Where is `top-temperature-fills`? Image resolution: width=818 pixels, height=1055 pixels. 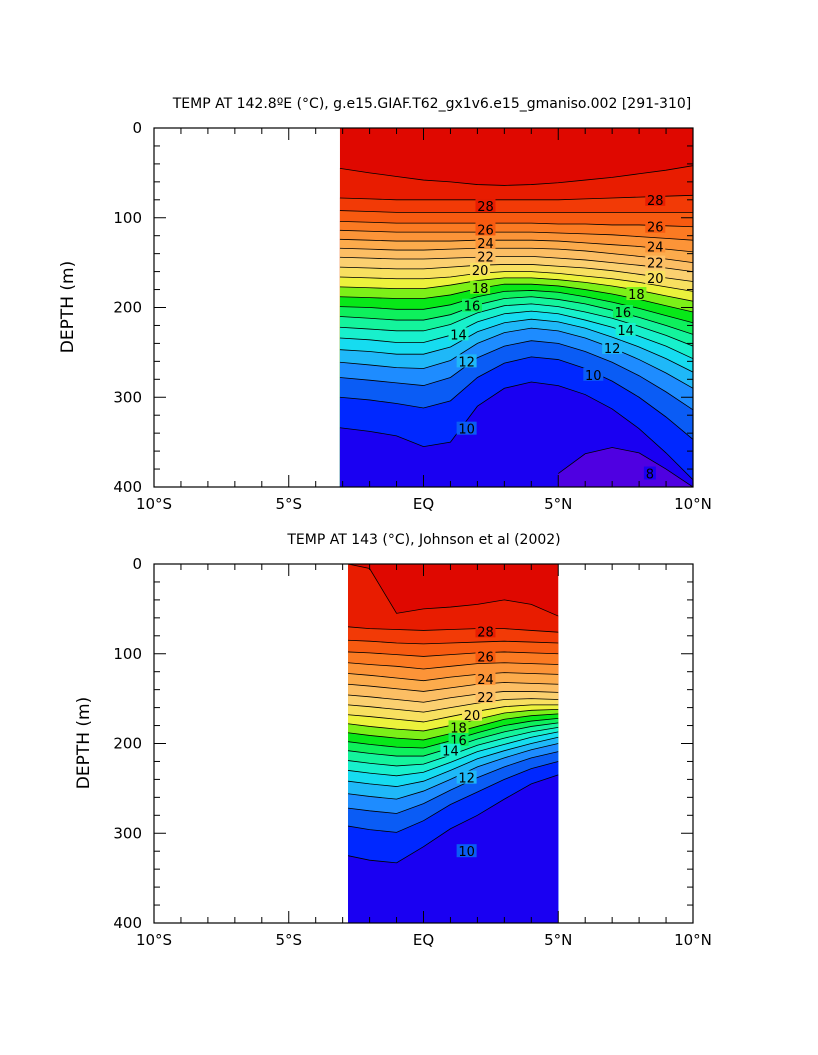 top-temperature-fills is located at coordinates (516, 307).